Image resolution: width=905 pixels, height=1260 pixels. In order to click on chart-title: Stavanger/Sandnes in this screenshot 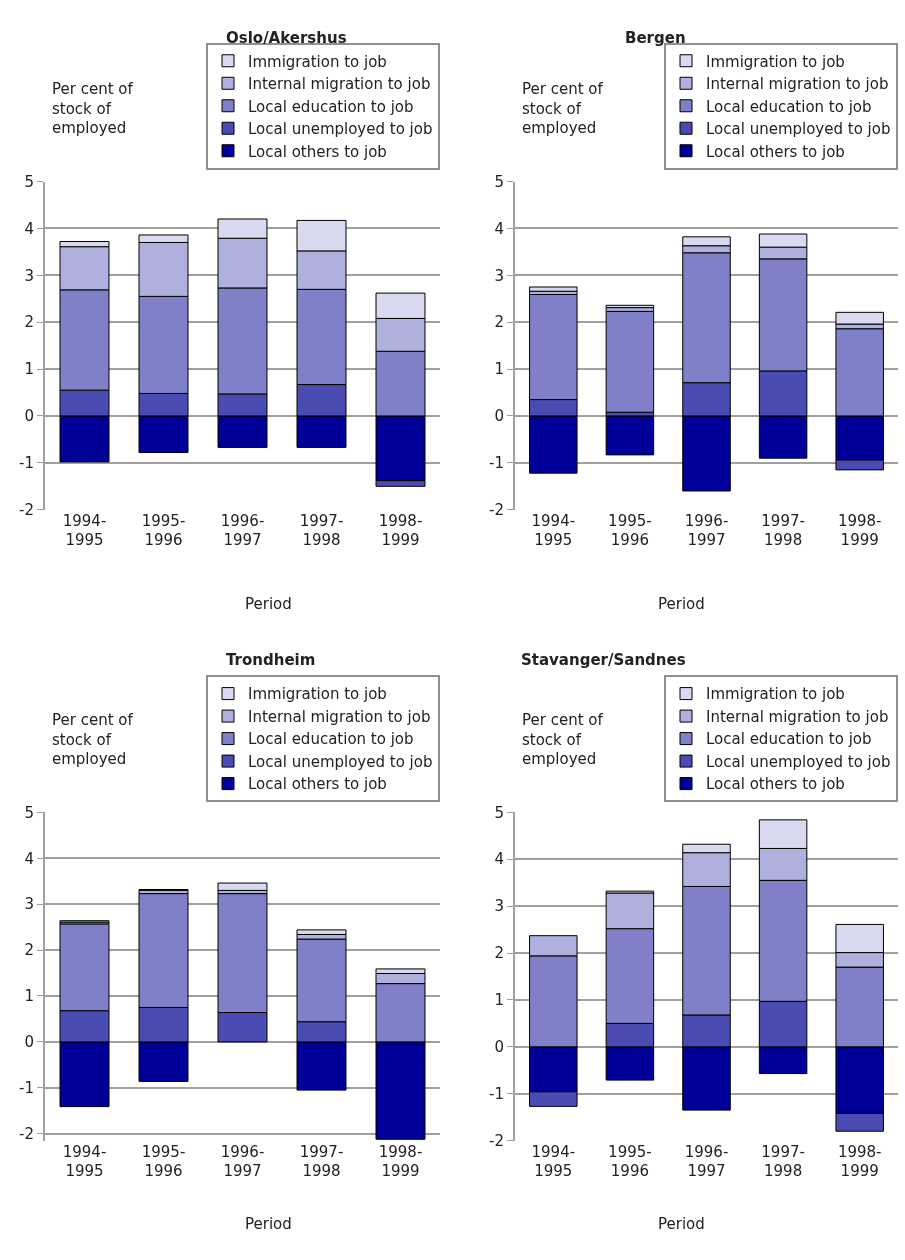, I will do `click(603, 660)`.